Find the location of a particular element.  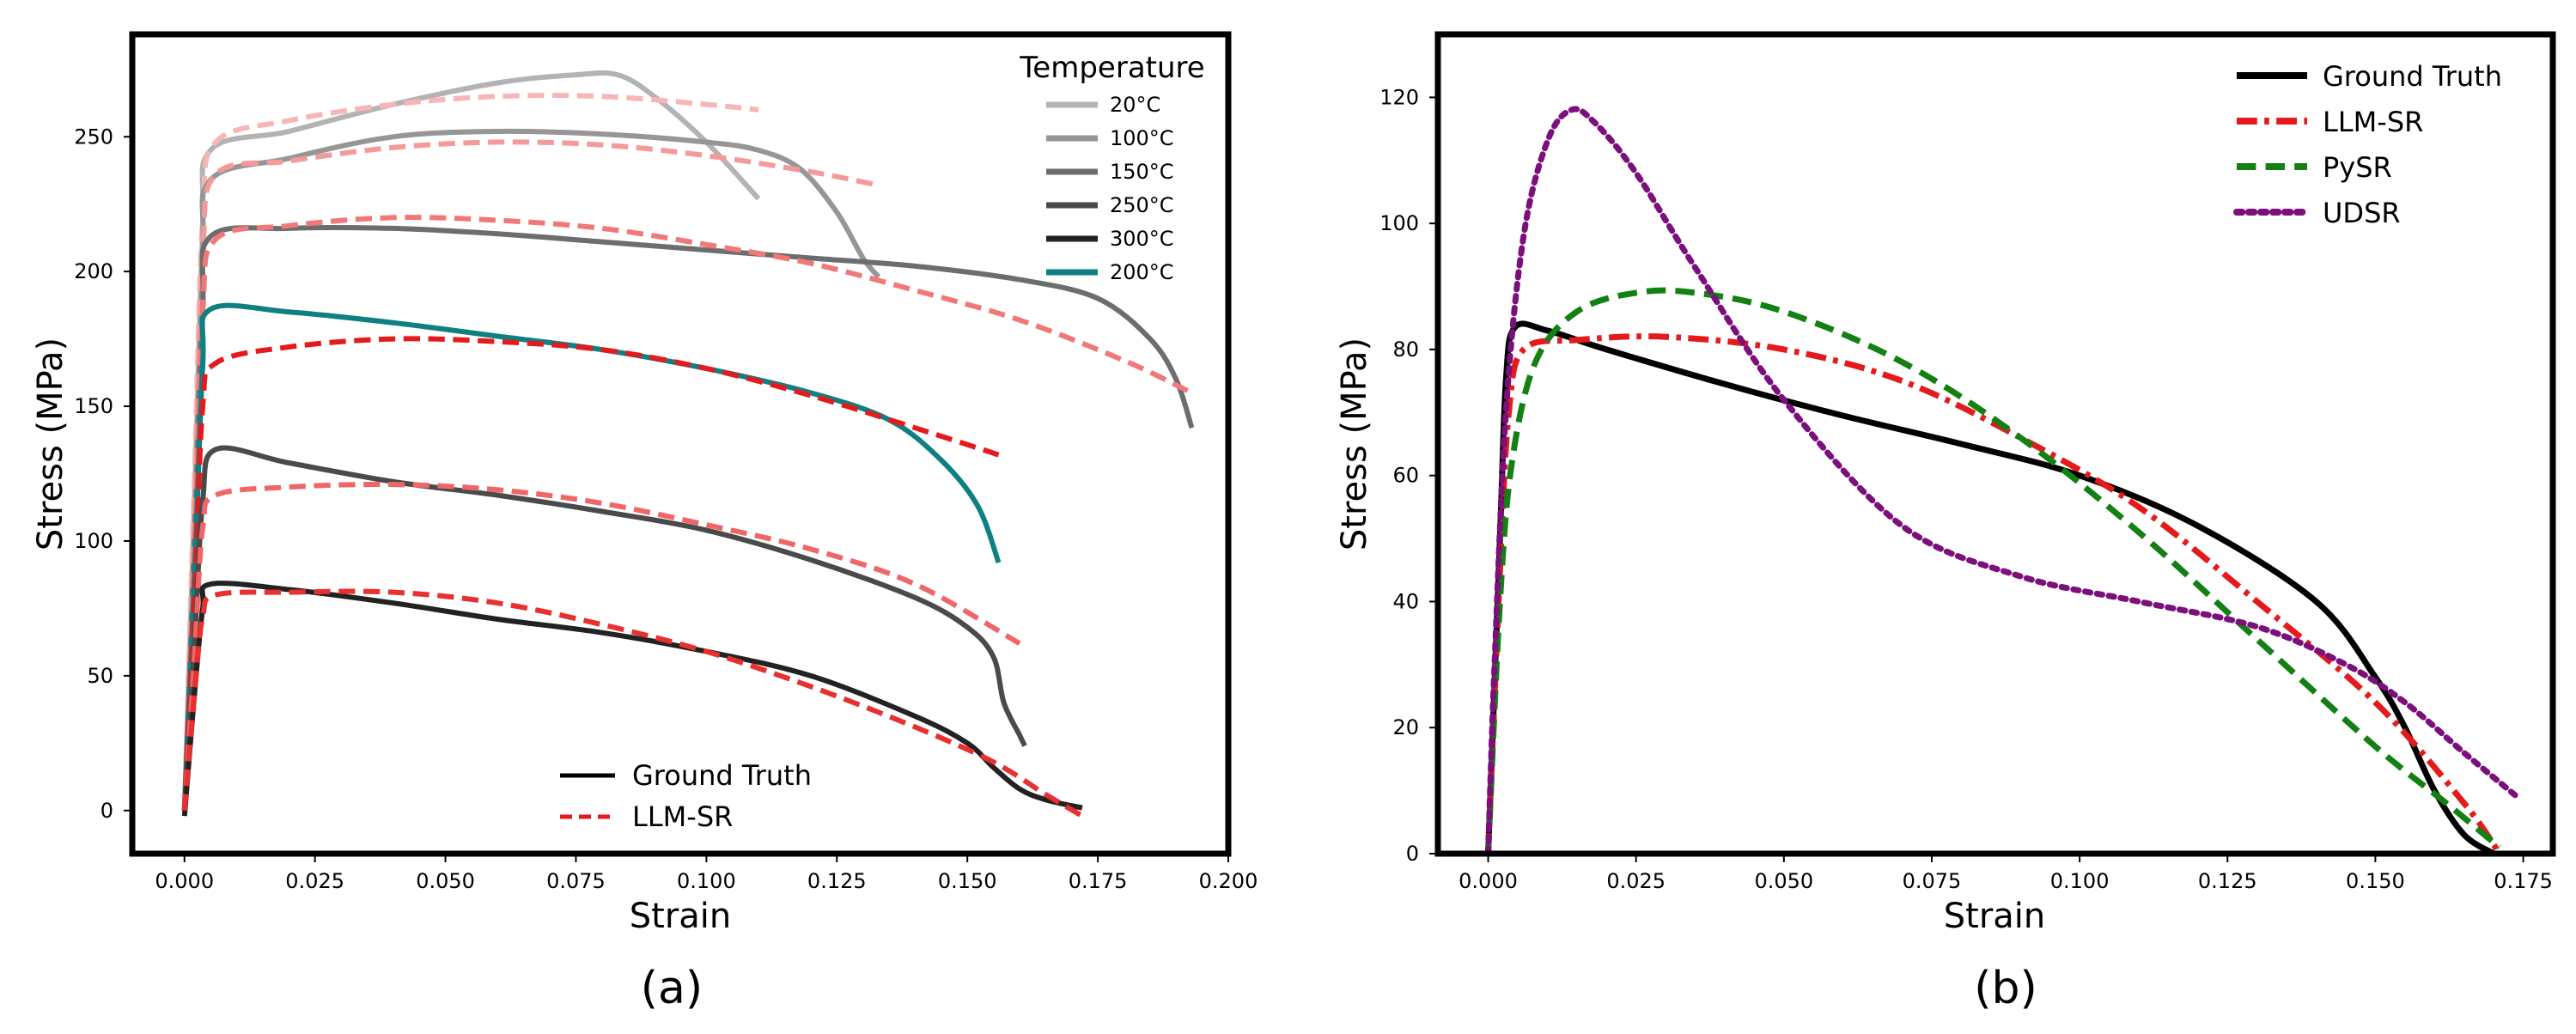

panel-a-y-axis-label: Stress (MPa) is located at coordinates (50, 444).